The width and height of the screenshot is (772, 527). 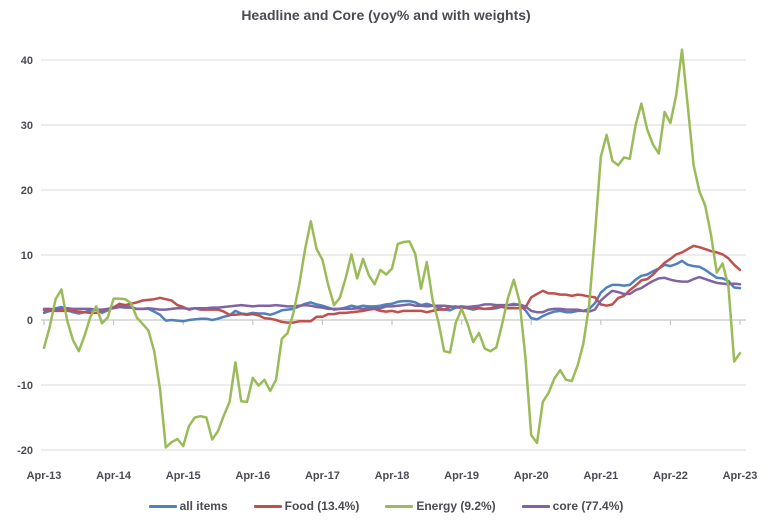 I want to click on x-tick-label: Apr-13, so click(x=44, y=476).